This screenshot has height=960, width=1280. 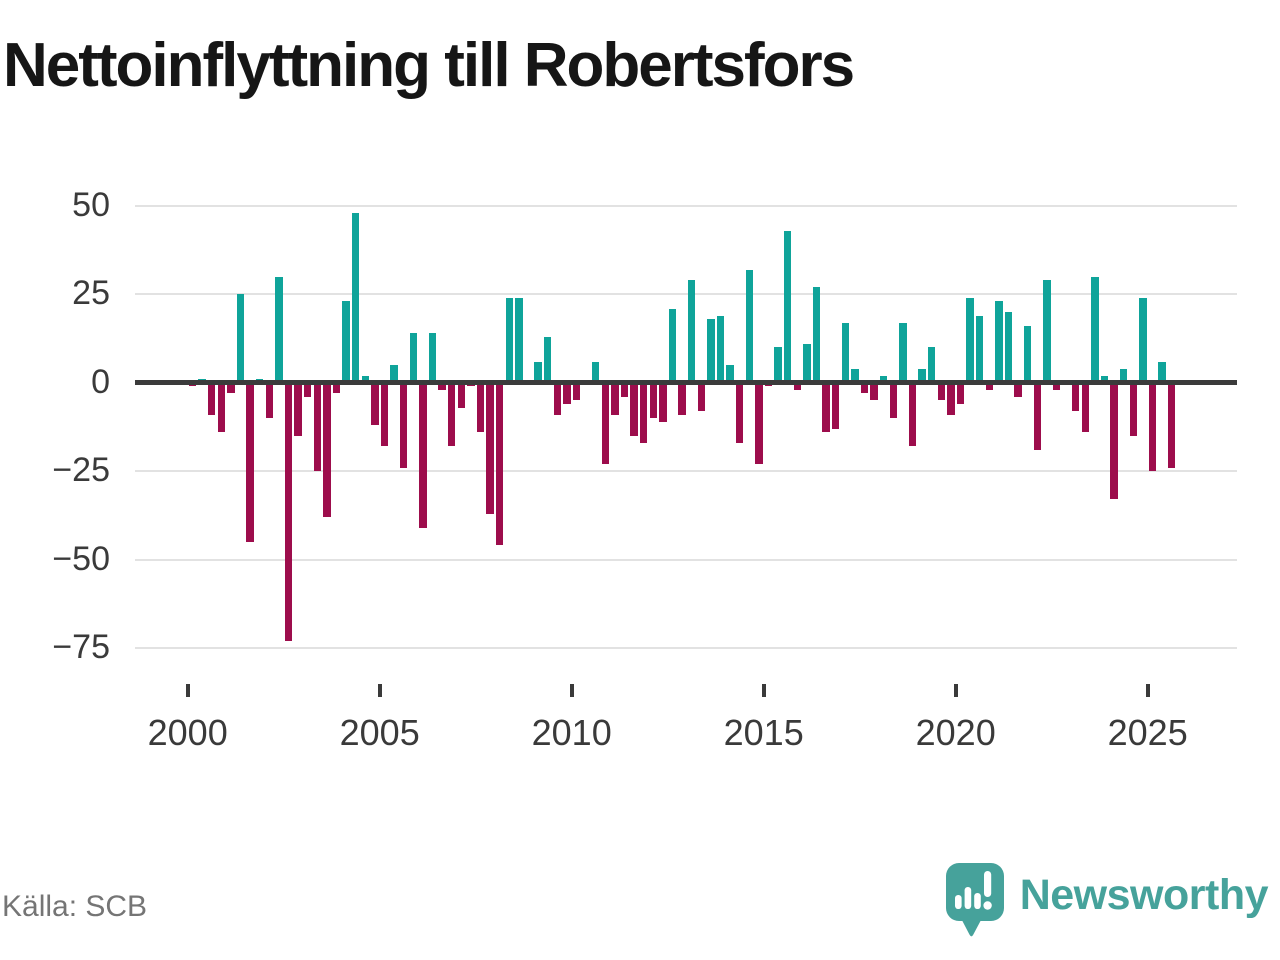 I want to click on x-axis-label: 2010, so click(x=571, y=732).